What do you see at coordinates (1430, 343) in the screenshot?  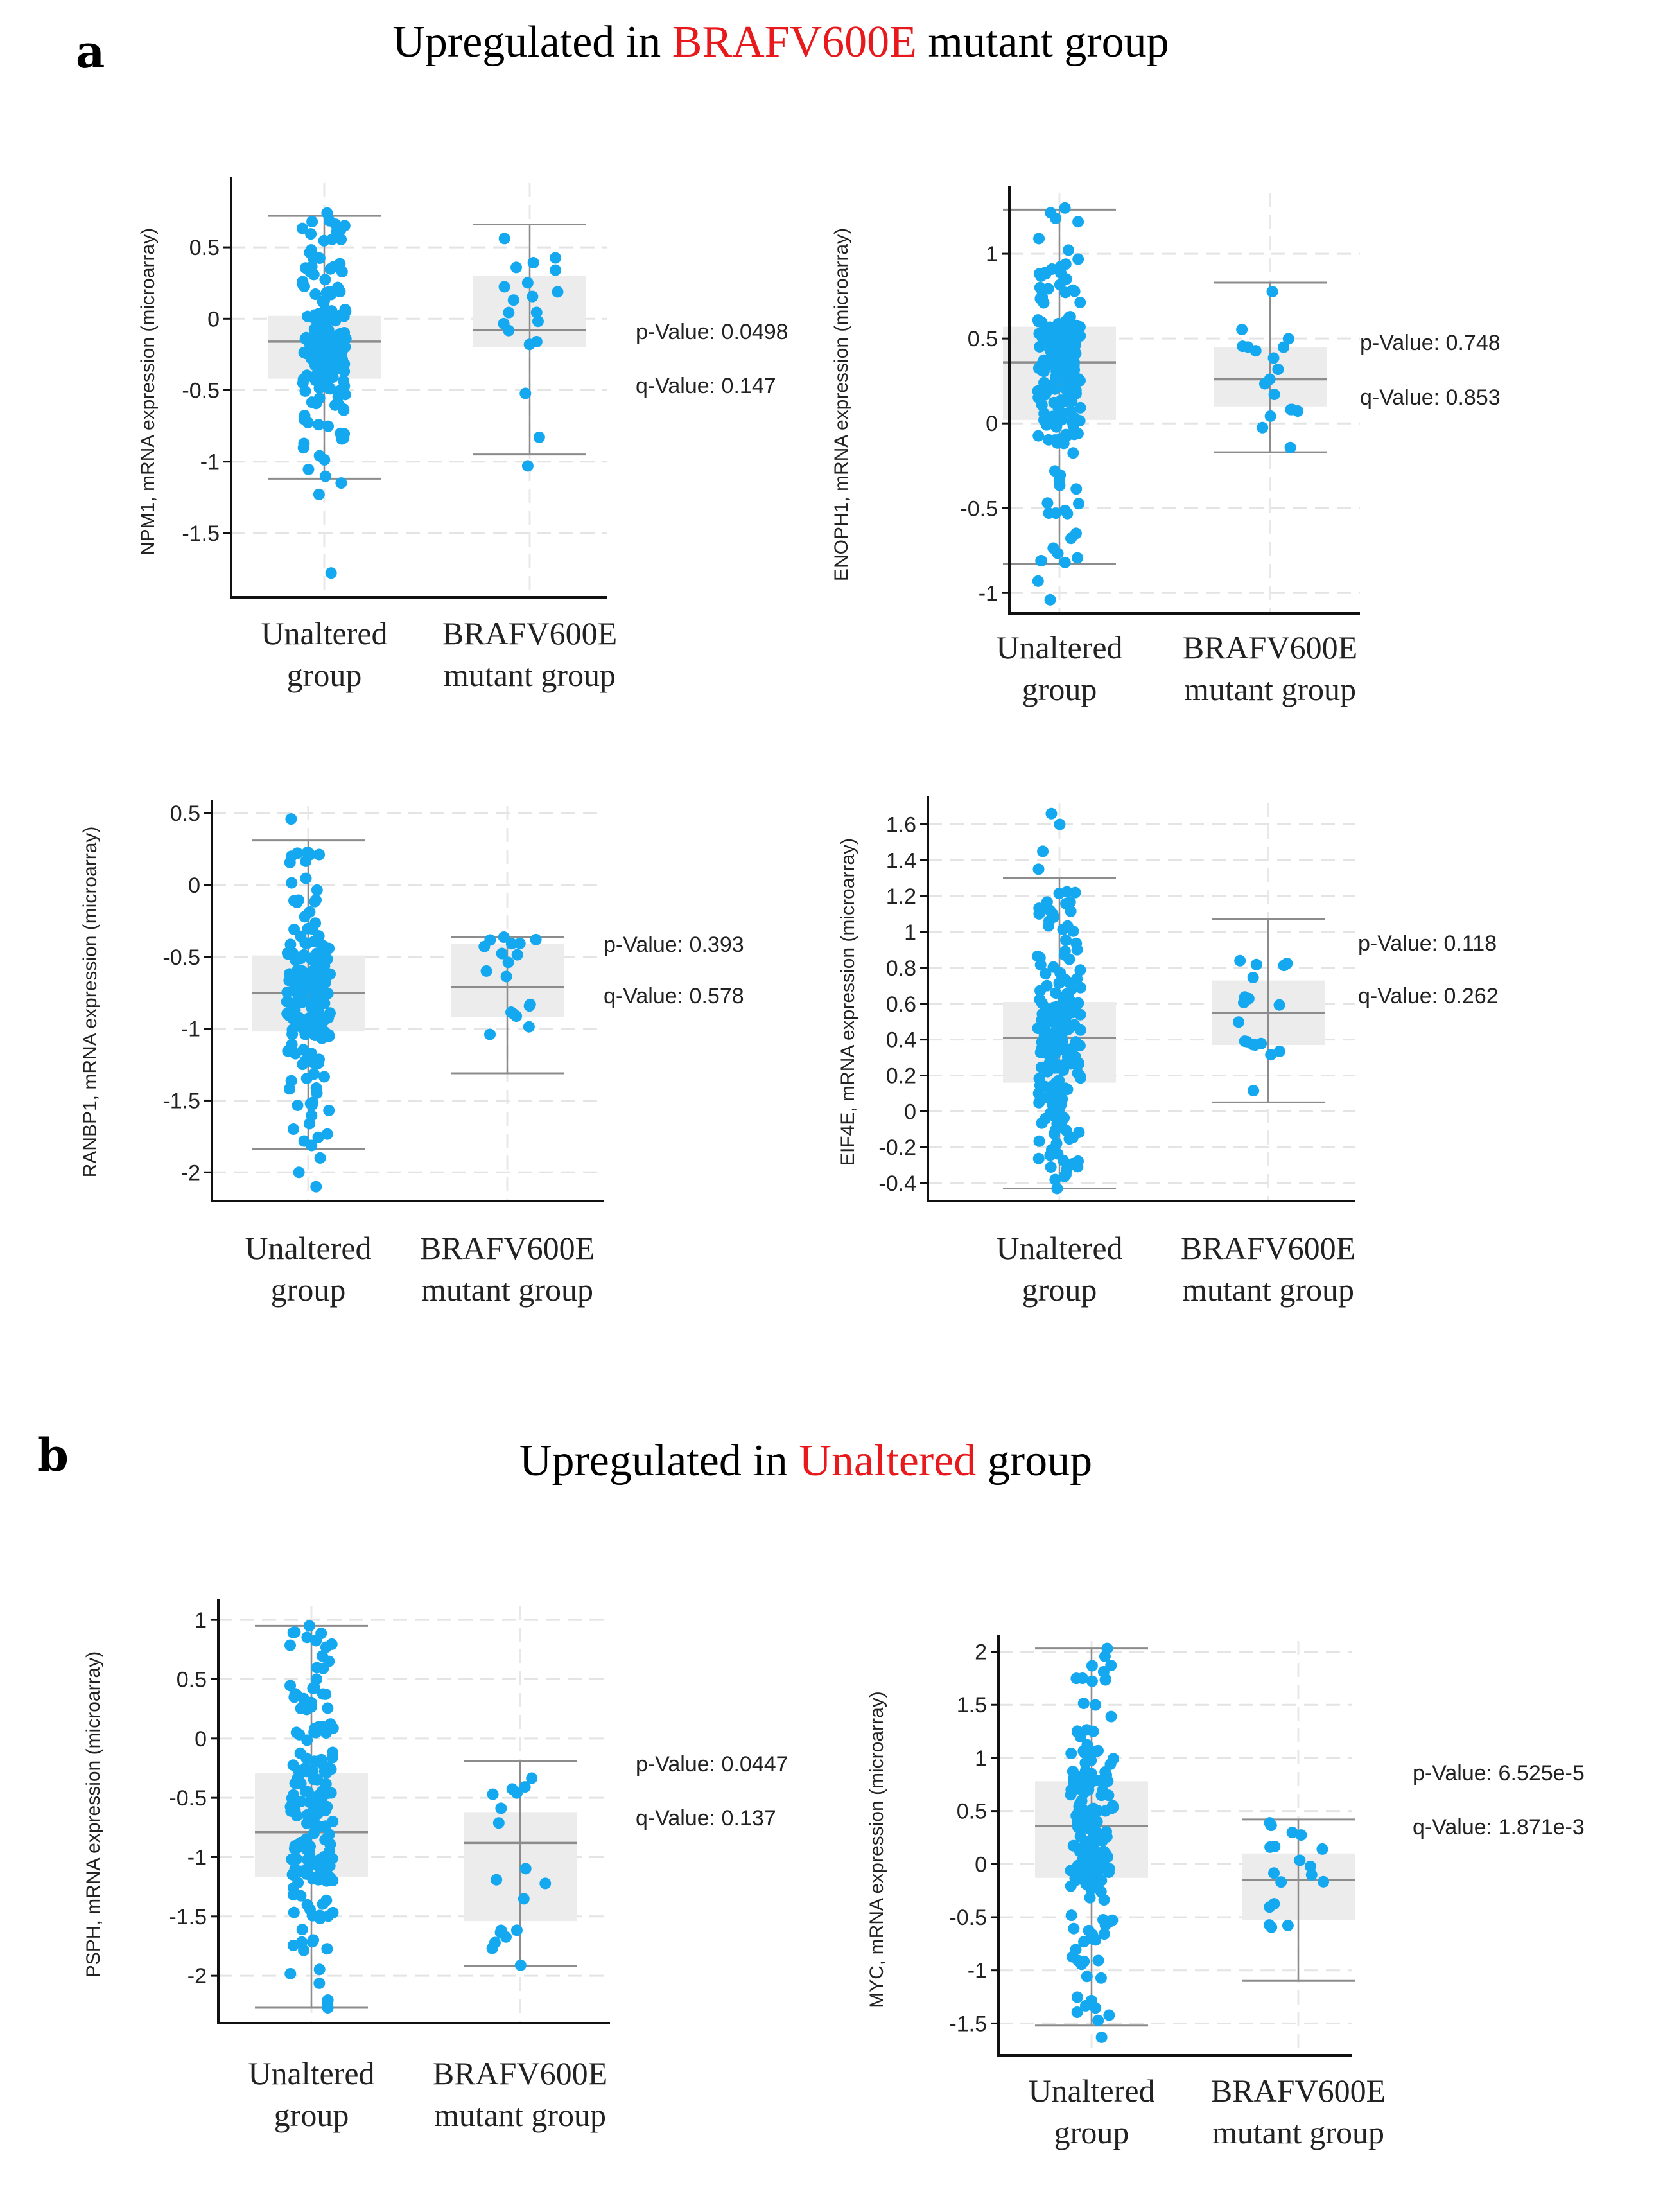 I see `p-value: p-Value: 0.748` at bounding box center [1430, 343].